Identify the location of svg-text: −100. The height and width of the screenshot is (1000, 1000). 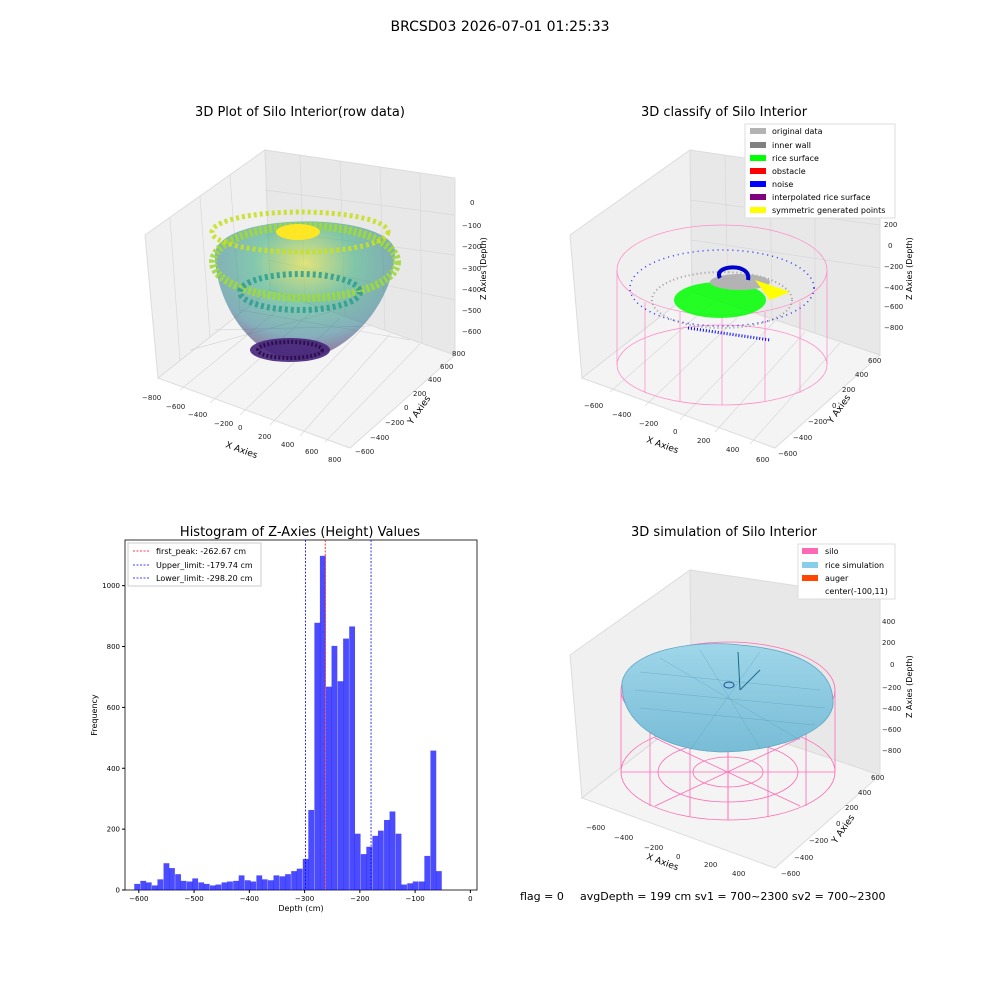
(471, 226).